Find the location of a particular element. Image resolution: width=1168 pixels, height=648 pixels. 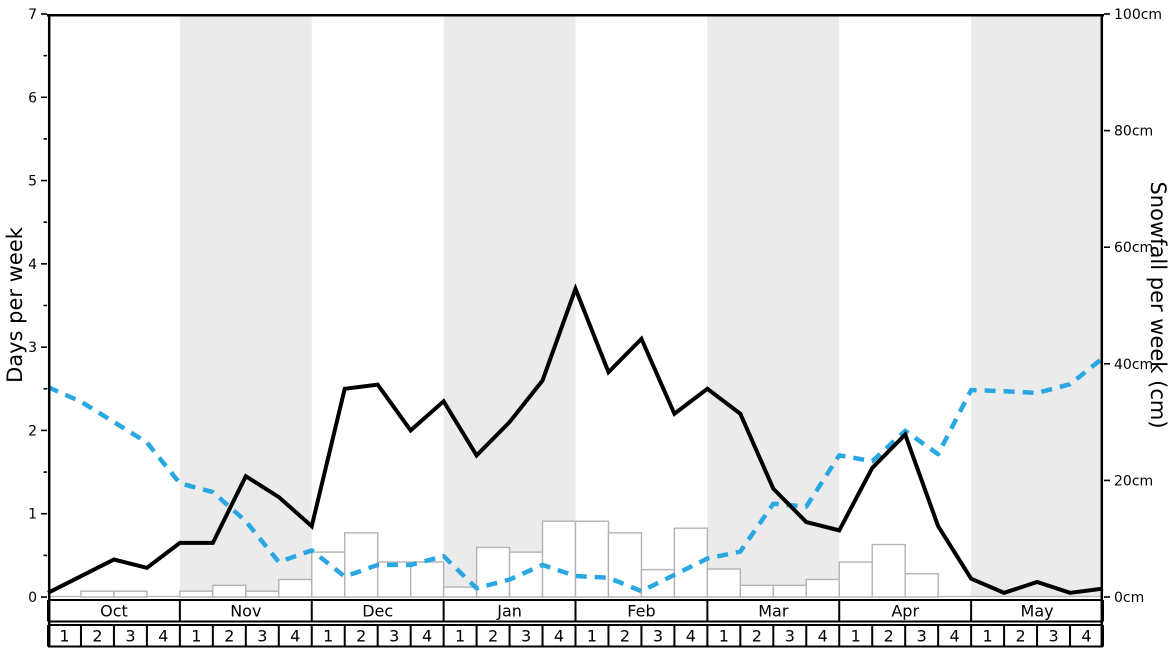

right-axis: 0cm 20cm 40cm 60cm 80cm 100cm is located at coordinates (1133, 306).